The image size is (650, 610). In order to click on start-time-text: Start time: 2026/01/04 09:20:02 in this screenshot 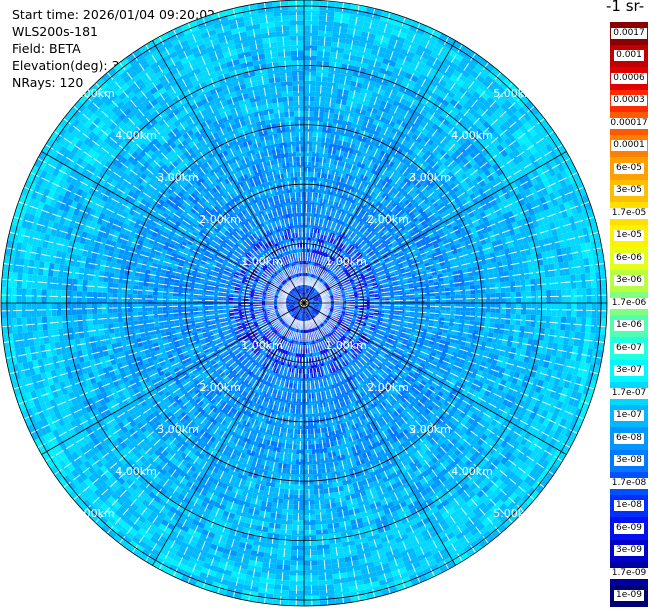, I will do `click(114, 14)`.